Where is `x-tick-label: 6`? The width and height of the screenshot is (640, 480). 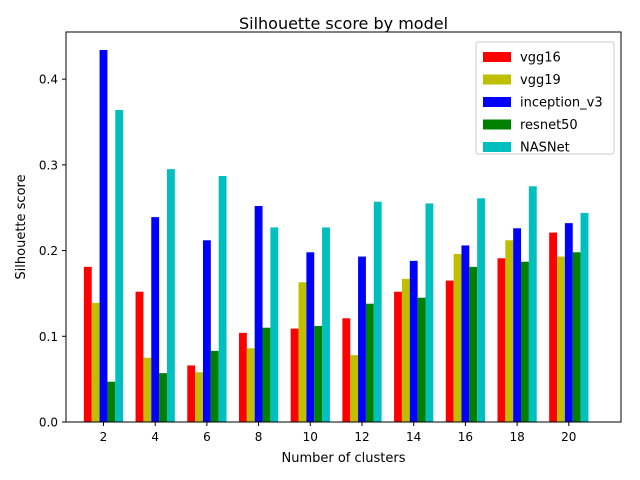
x-tick-label: 6 is located at coordinates (207, 437).